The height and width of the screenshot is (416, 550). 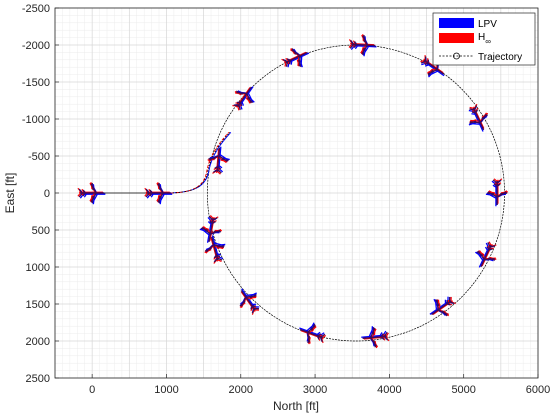 I want to click on x-tick-label: 2000, so click(x=241, y=390).